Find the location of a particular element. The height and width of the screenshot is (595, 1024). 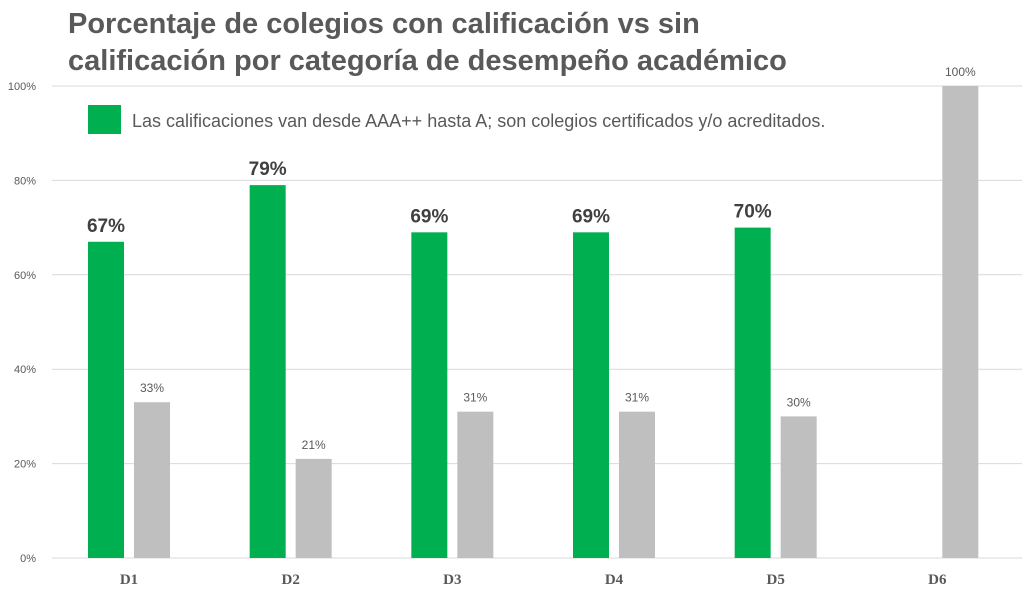

x-tick-label: D4 is located at coordinates (614, 580).